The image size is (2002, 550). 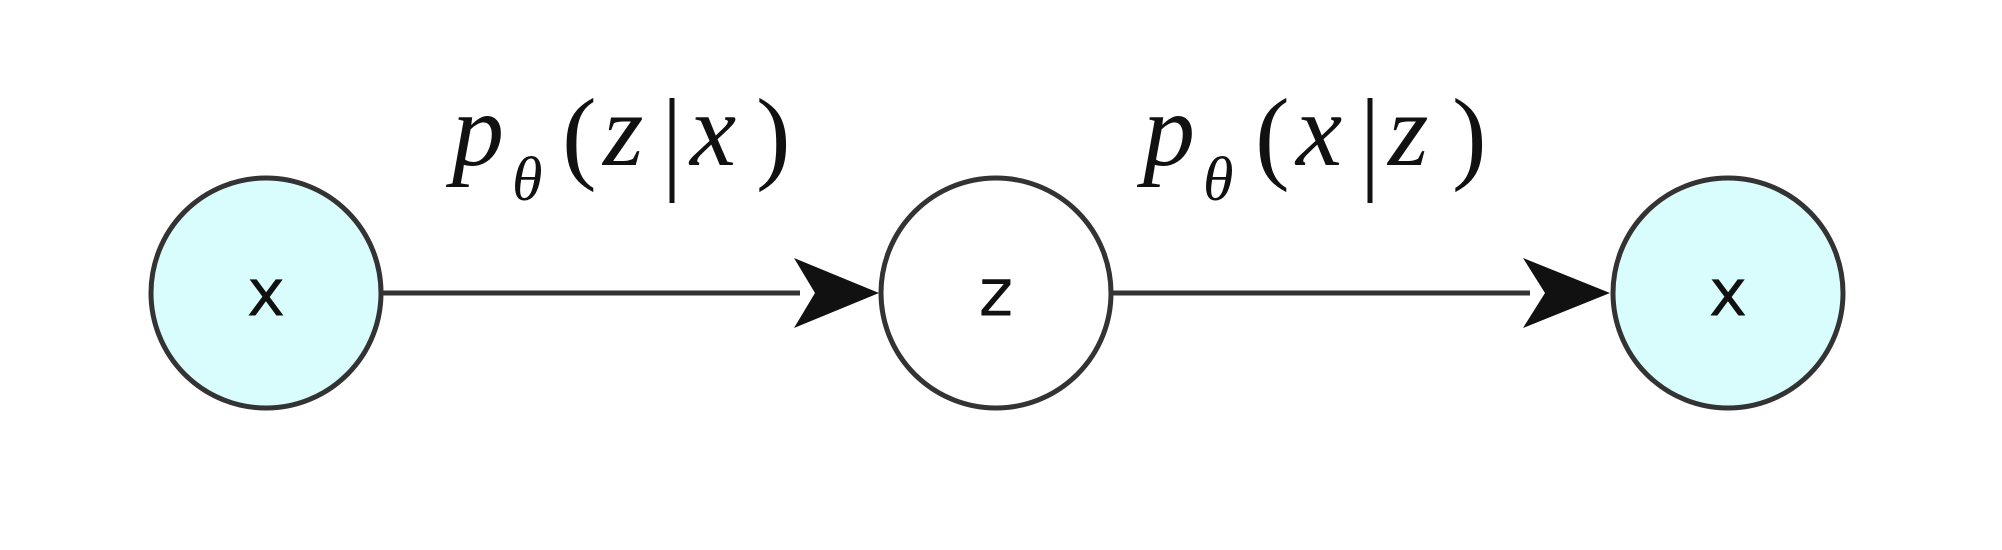 I want to click on edge-label-decoder-condition: z, so click(x=1407, y=130).